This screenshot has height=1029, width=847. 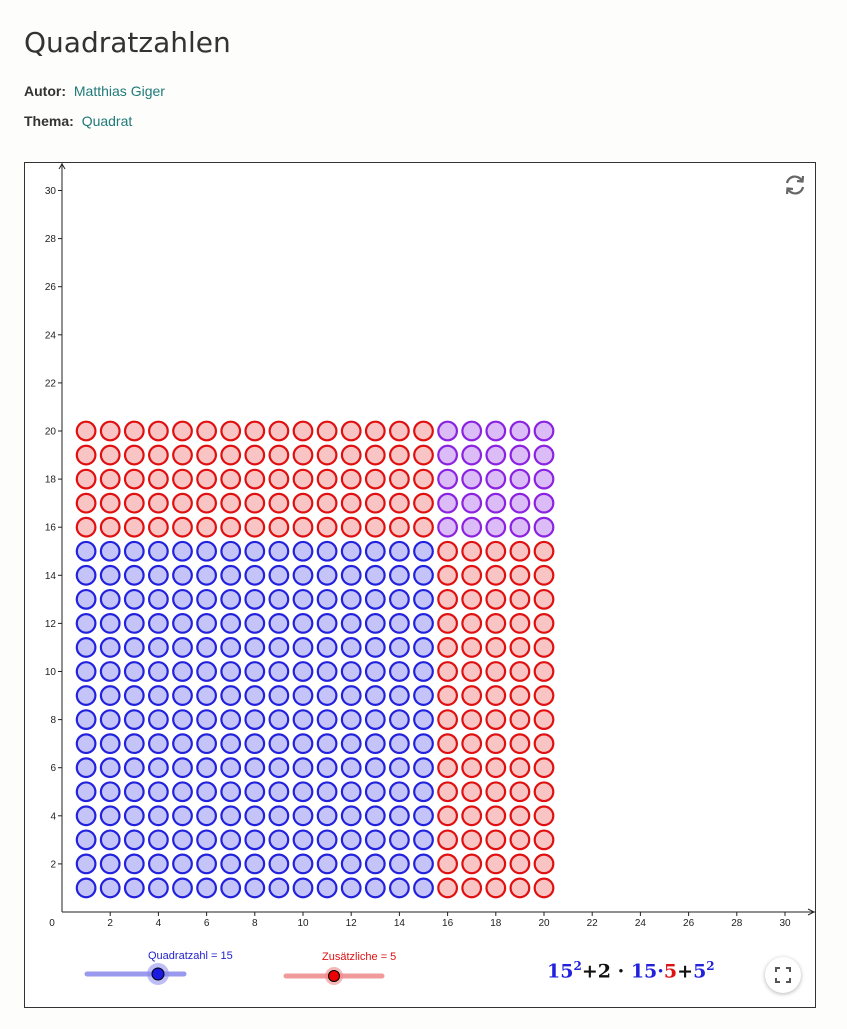 I want to click on slider-quadratzahl-handle, so click(x=158, y=974).